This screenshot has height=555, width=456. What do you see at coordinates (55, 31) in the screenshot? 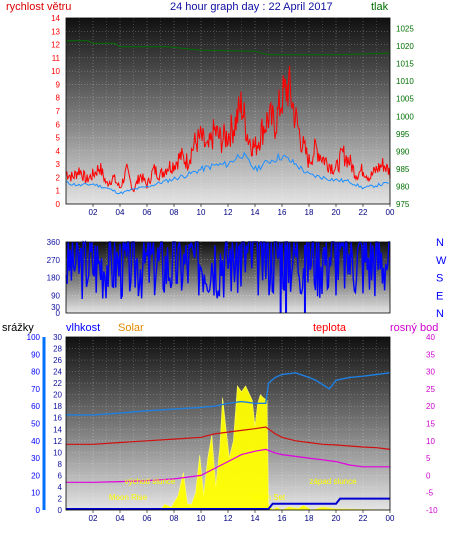
I see `wind-y-tick-label: 13` at bounding box center [55, 31].